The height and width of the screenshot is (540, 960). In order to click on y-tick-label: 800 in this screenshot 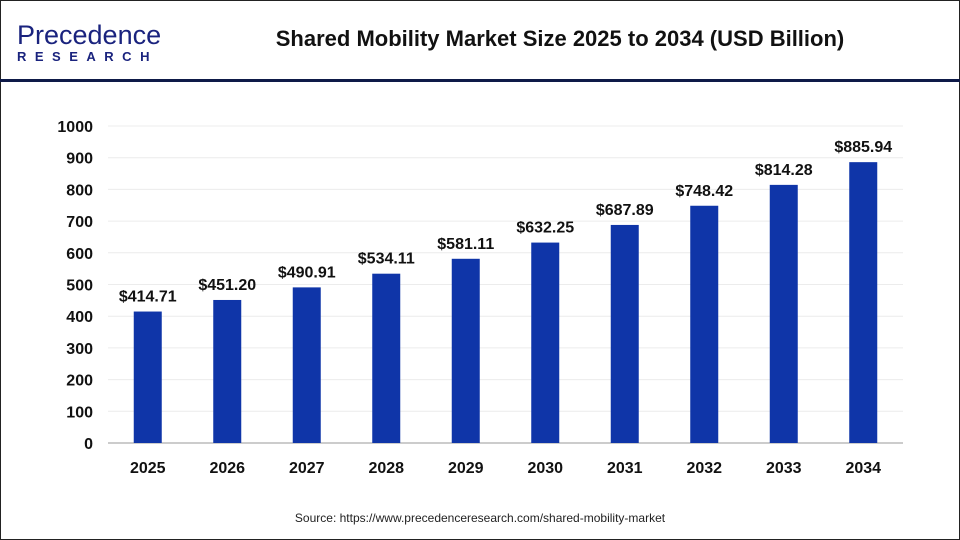, I will do `click(79, 190)`.